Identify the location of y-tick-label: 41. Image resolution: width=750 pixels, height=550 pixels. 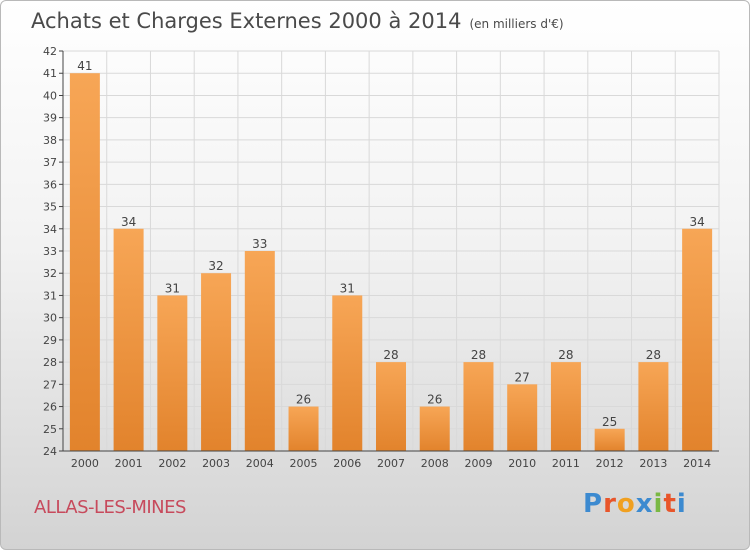
(50, 73).